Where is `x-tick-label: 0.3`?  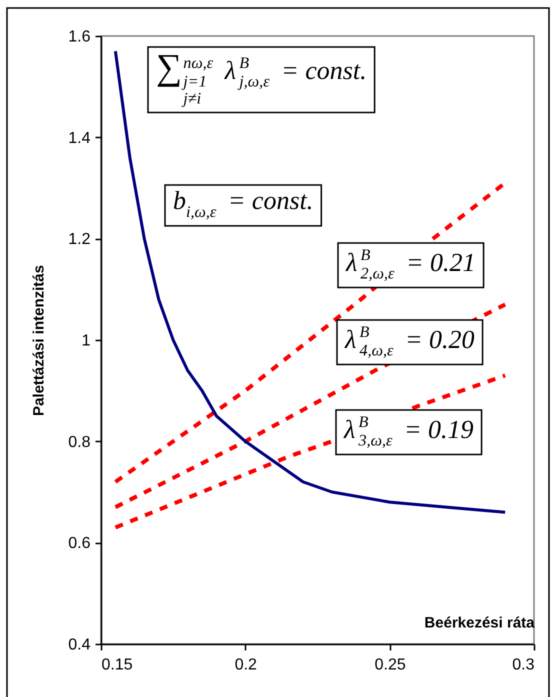 x-tick-label: 0.3 is located at coordinates (523, 665).